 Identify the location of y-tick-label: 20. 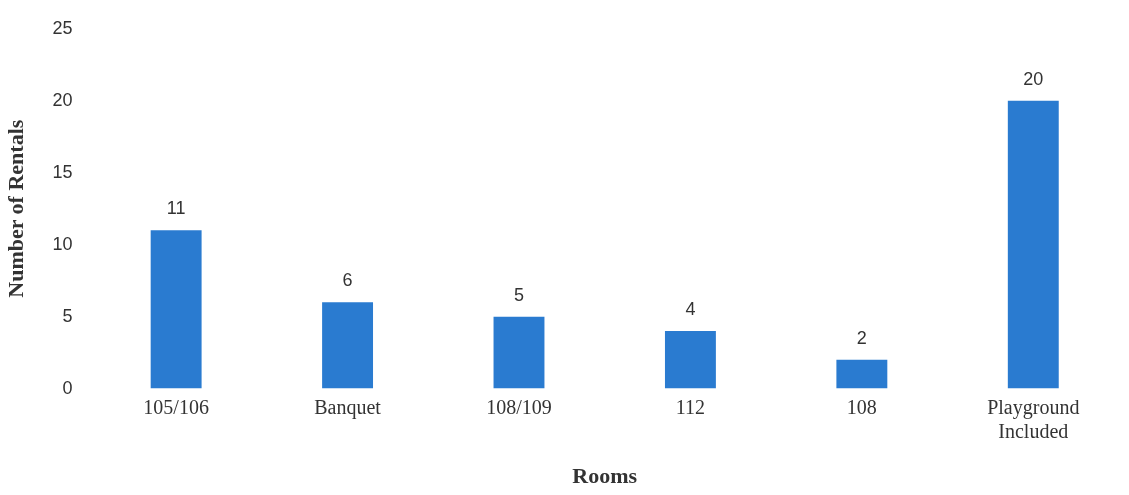
(62, 99).